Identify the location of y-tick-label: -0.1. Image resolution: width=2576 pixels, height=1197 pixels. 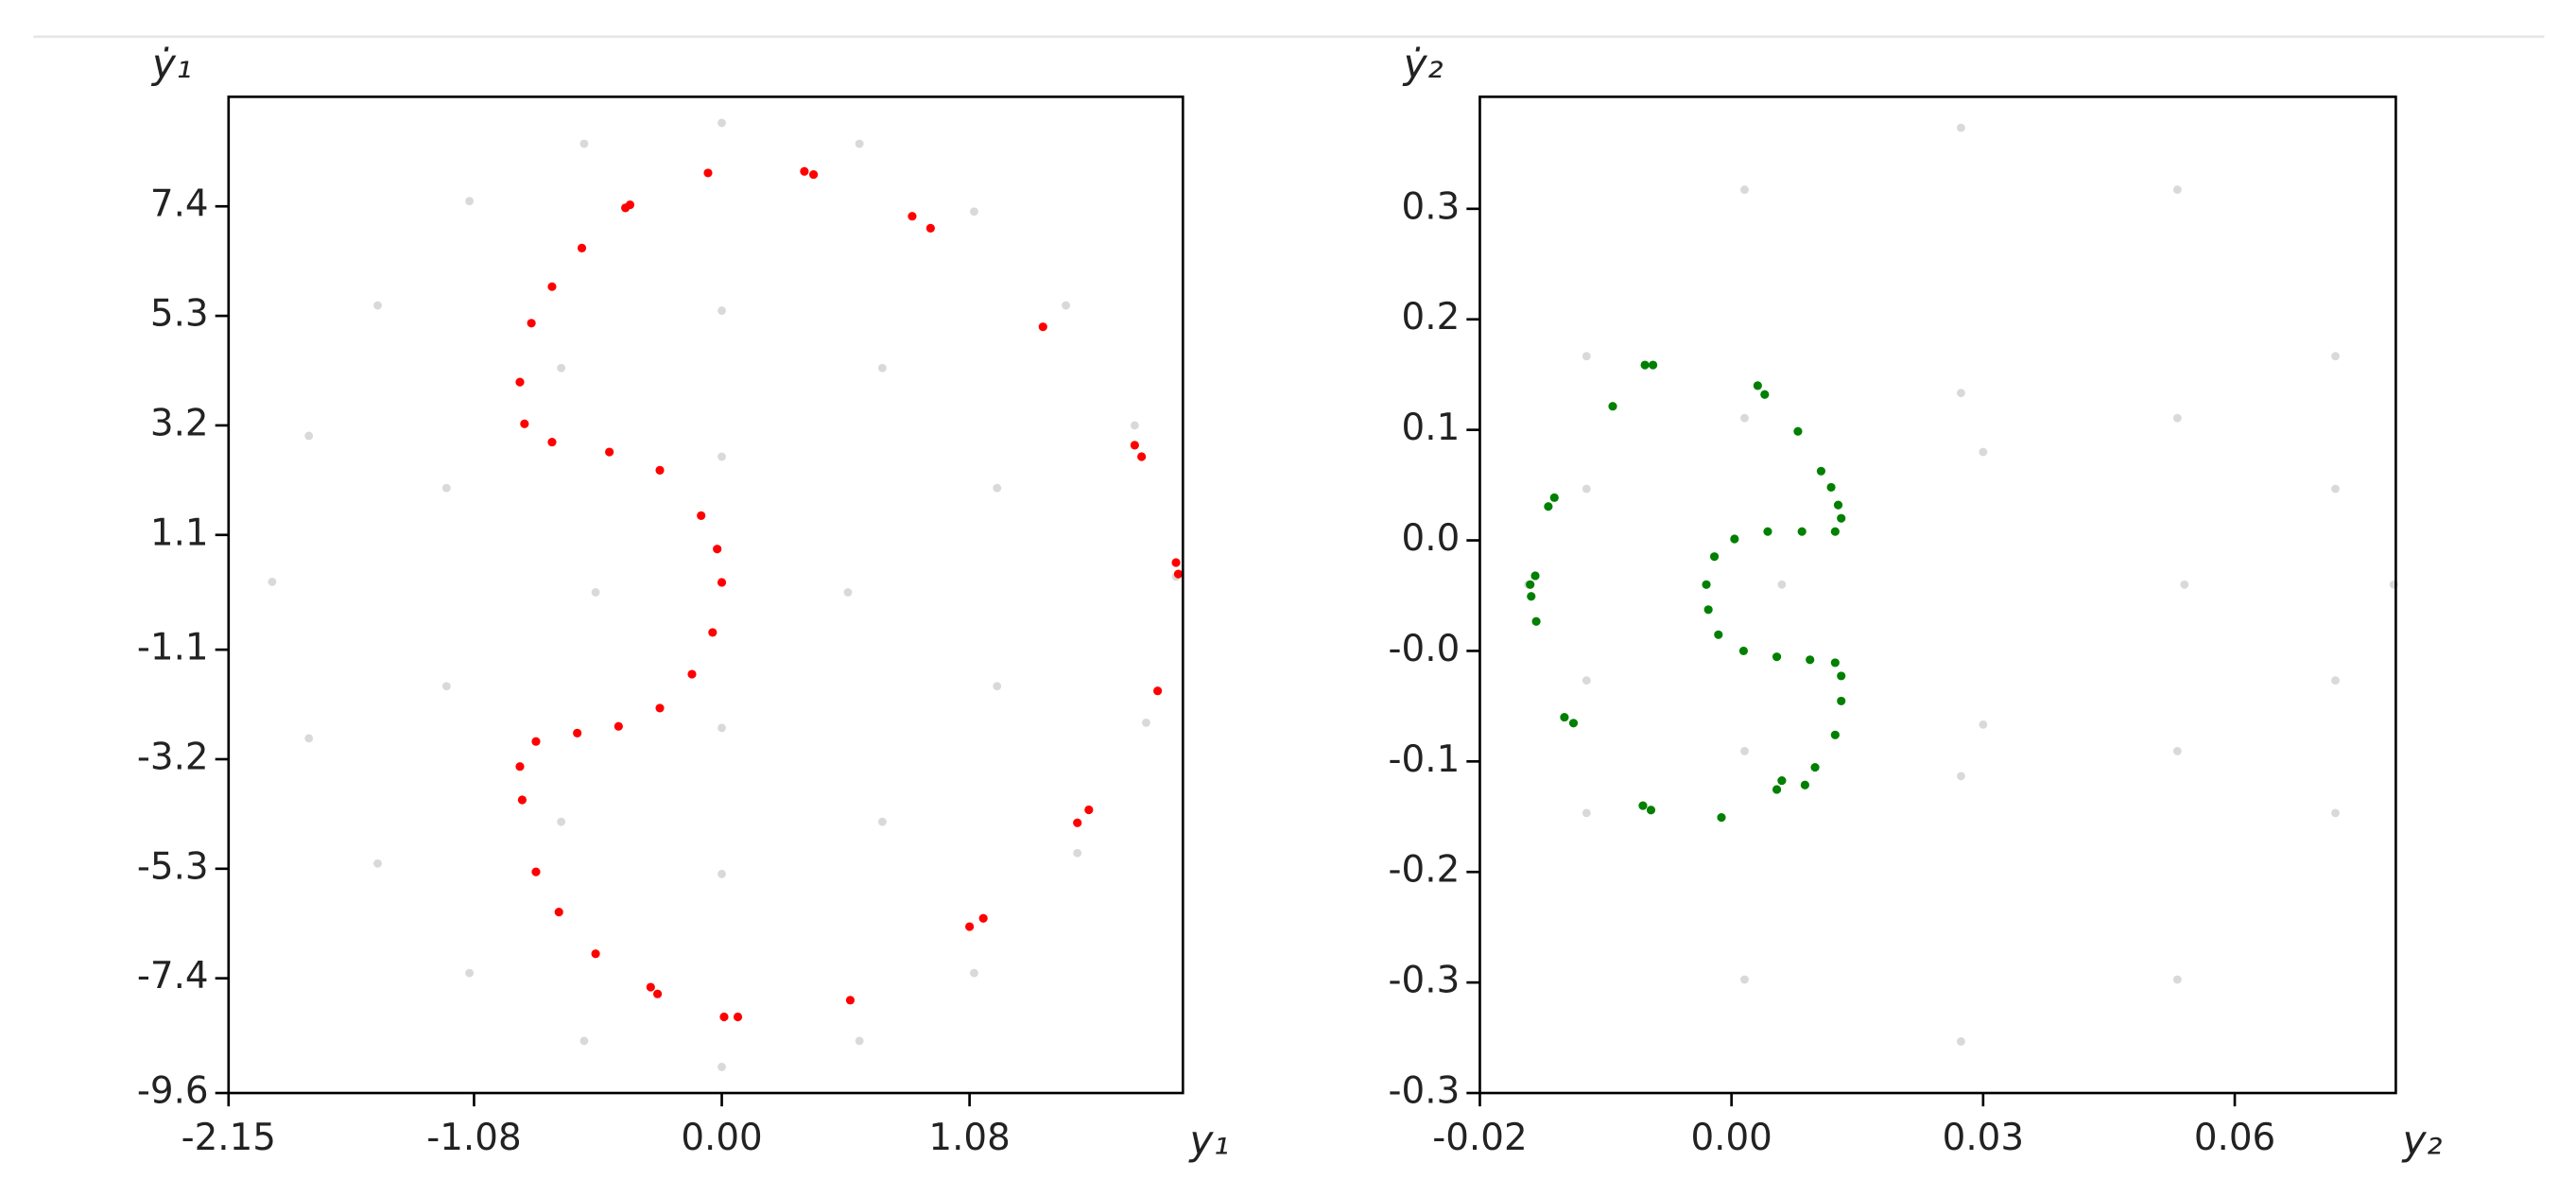
(1425, 759).